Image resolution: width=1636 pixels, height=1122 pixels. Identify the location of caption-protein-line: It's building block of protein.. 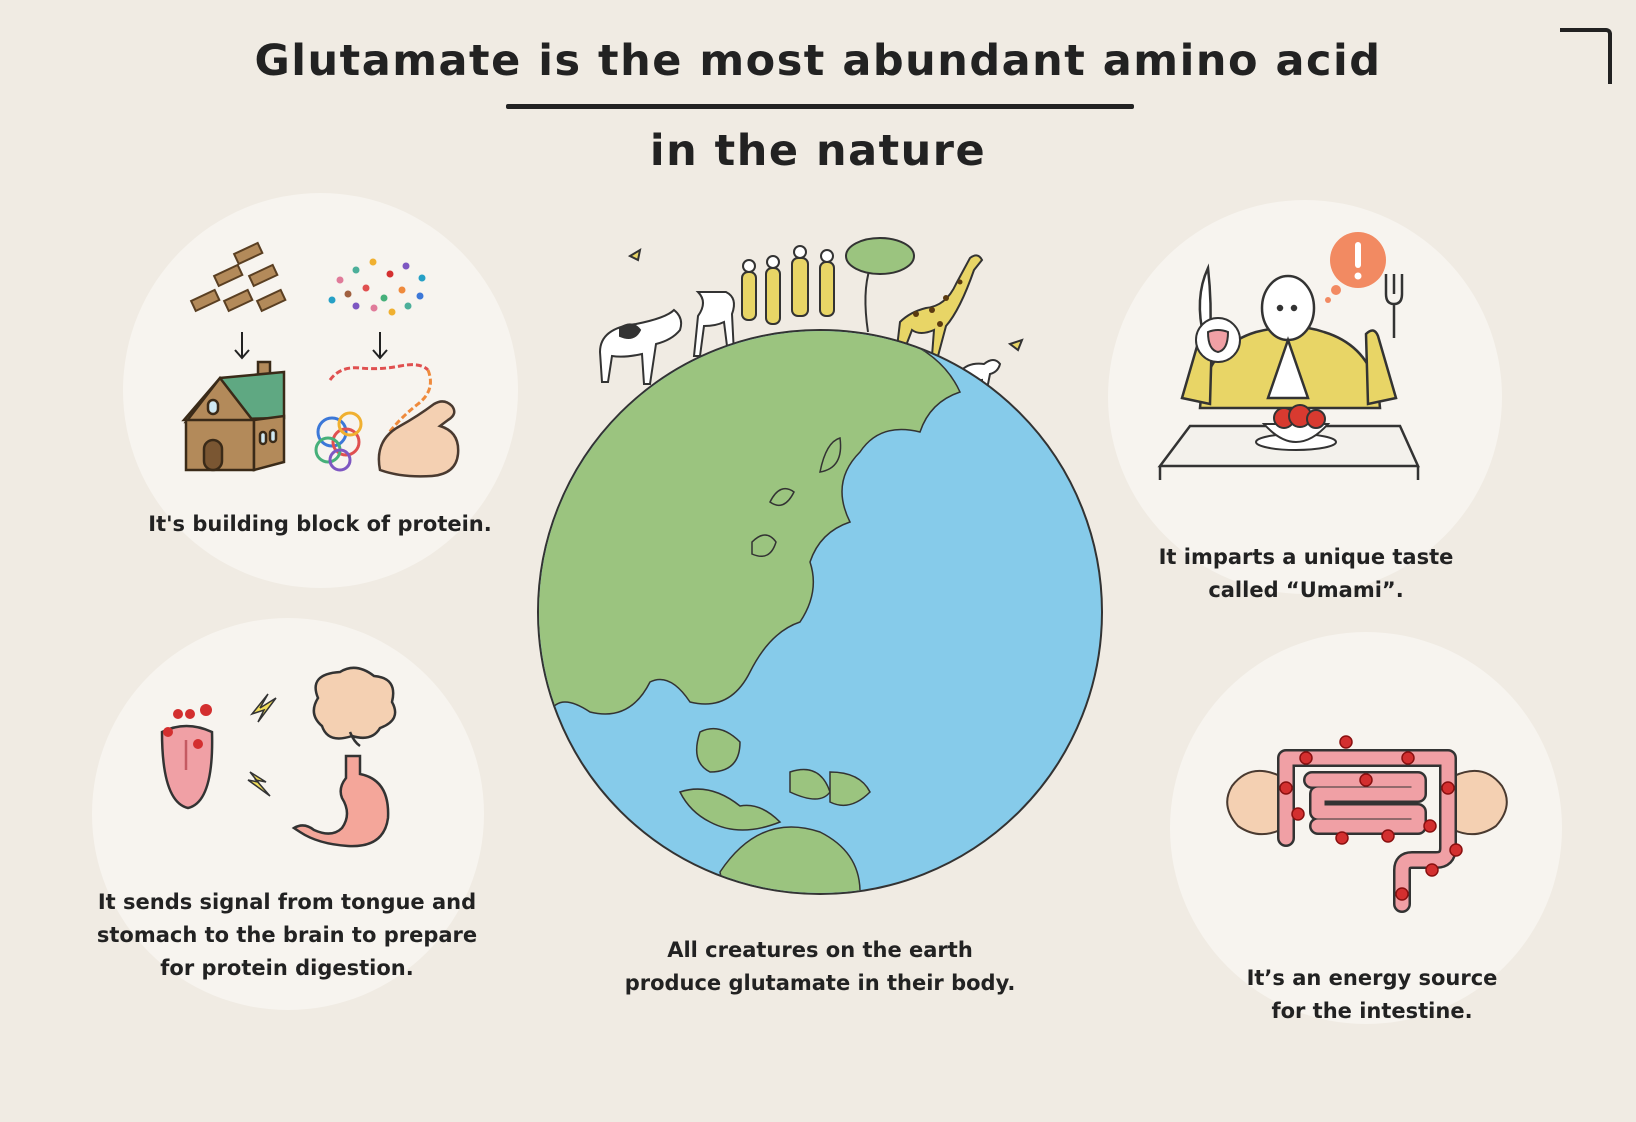
(320, 524).